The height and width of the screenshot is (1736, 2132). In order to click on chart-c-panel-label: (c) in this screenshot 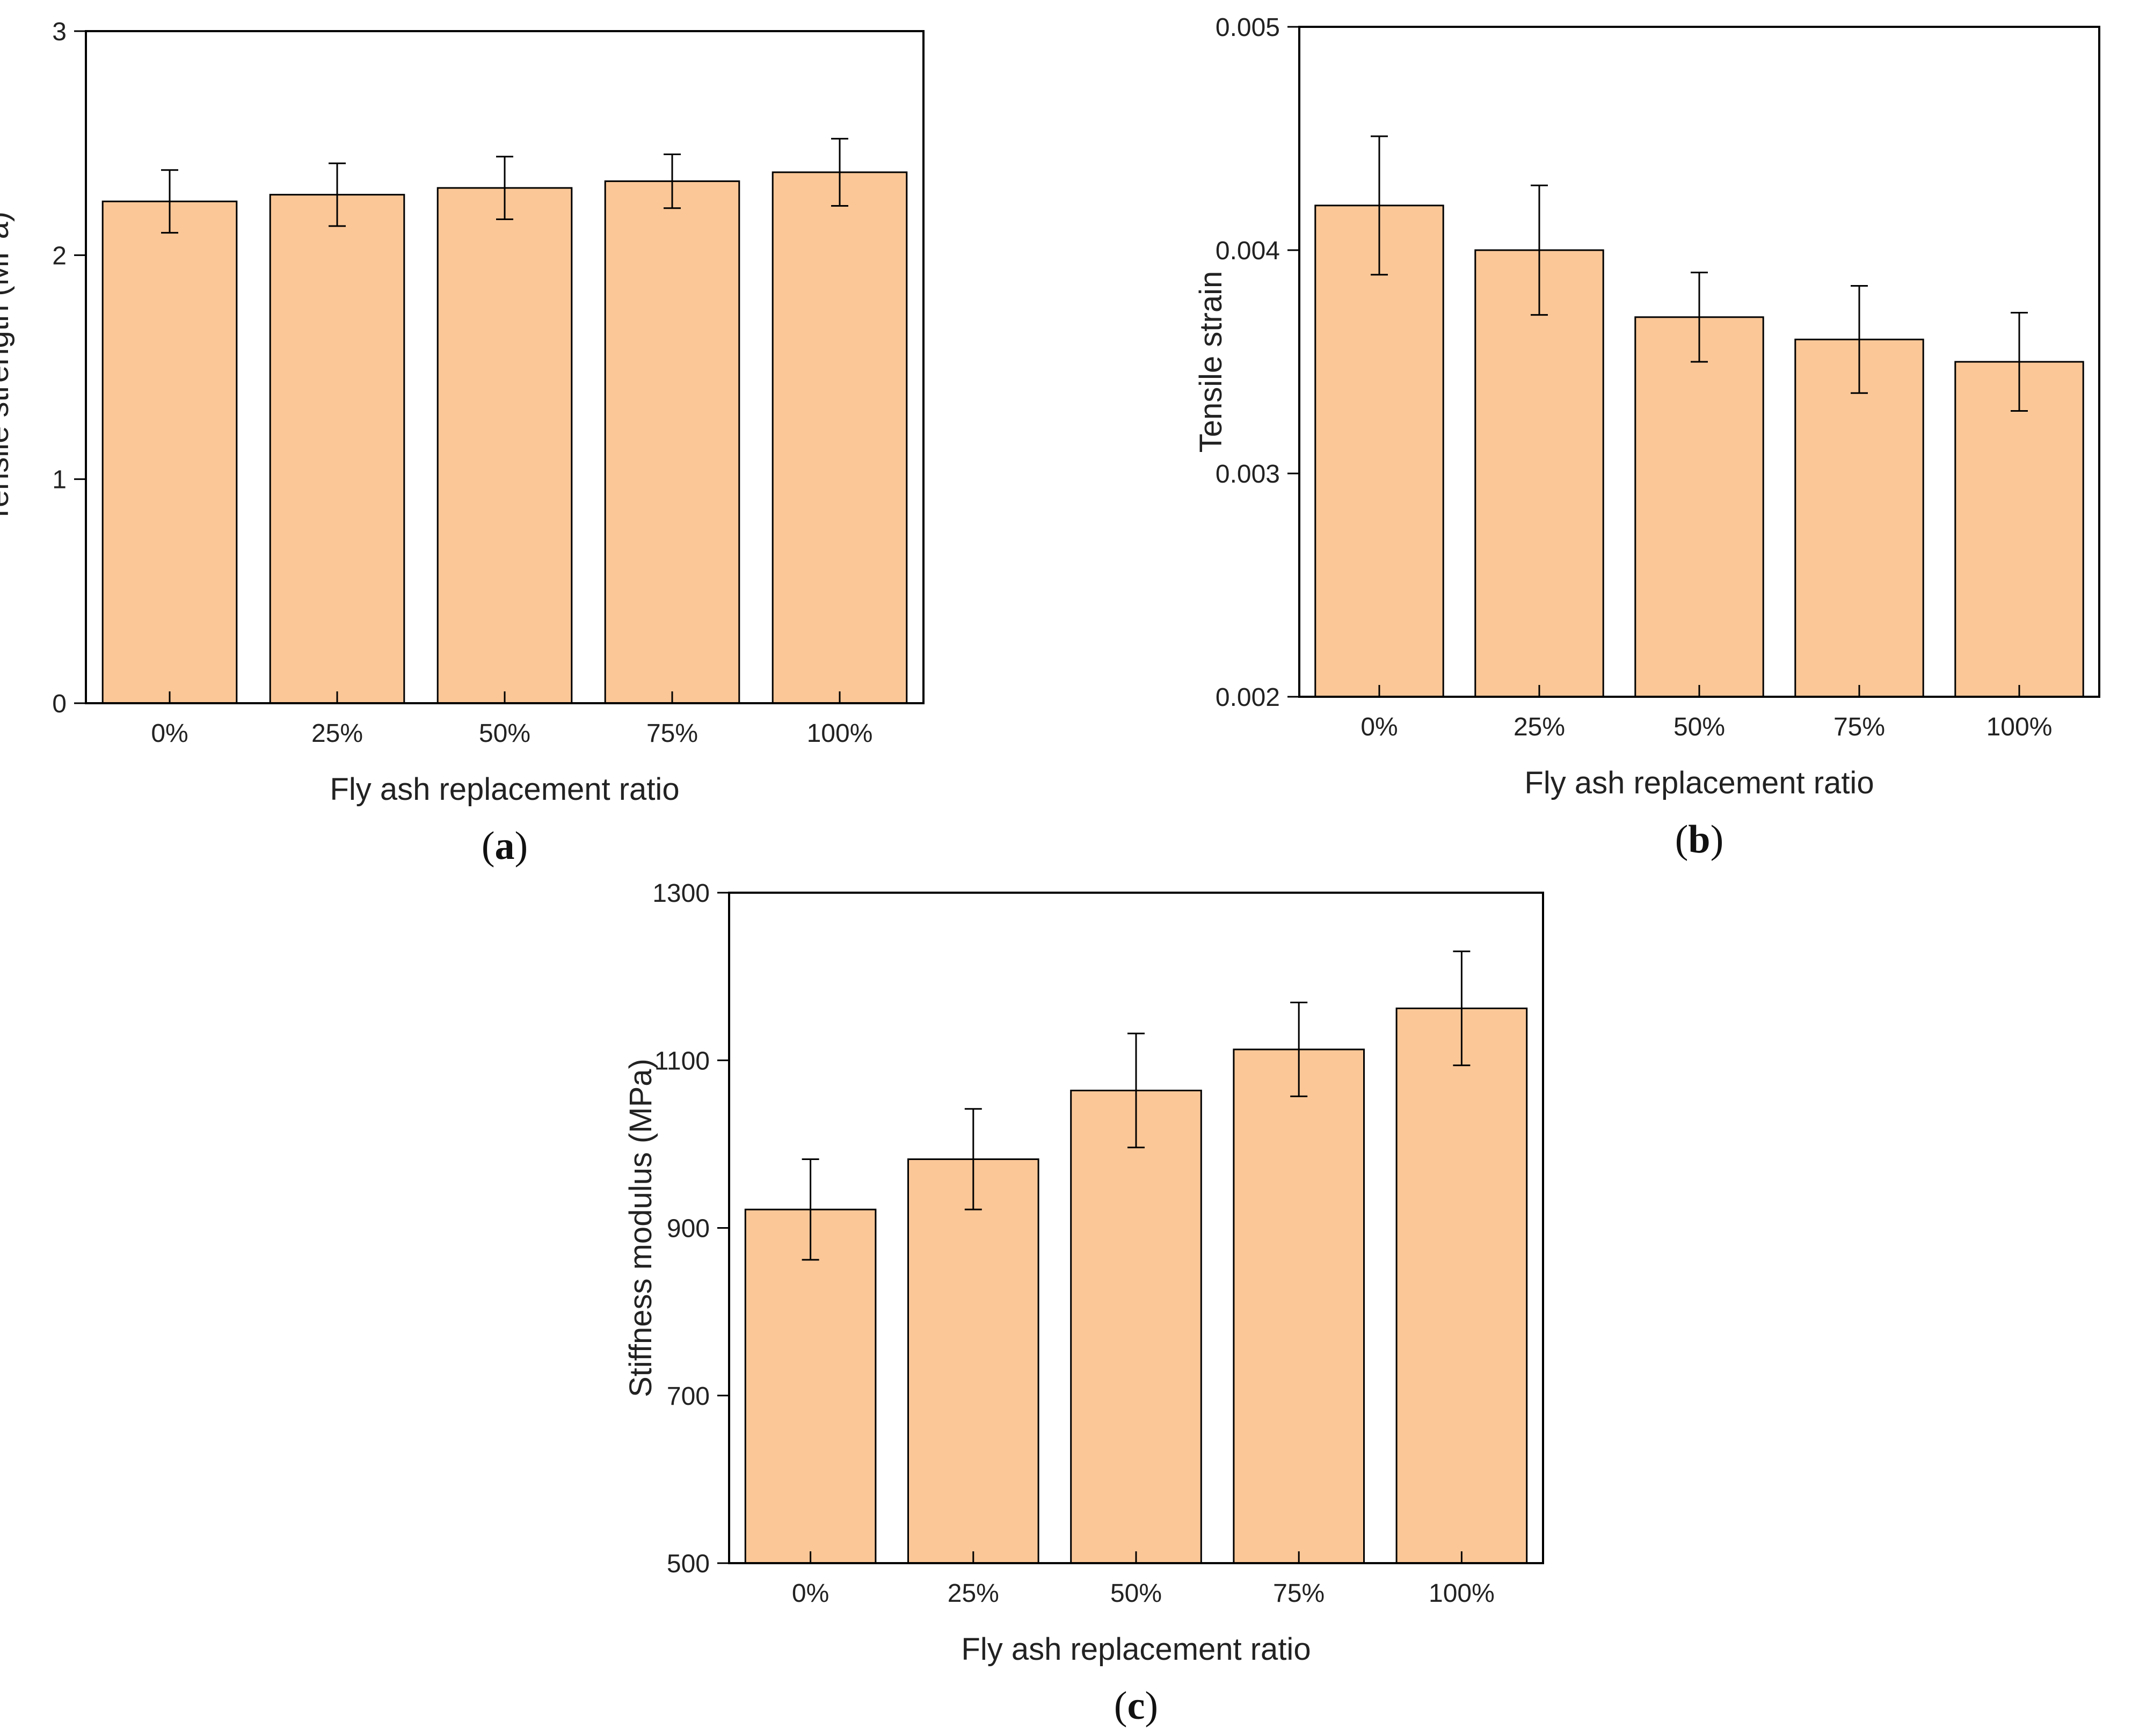, I will do `click(1136, 1706)`.